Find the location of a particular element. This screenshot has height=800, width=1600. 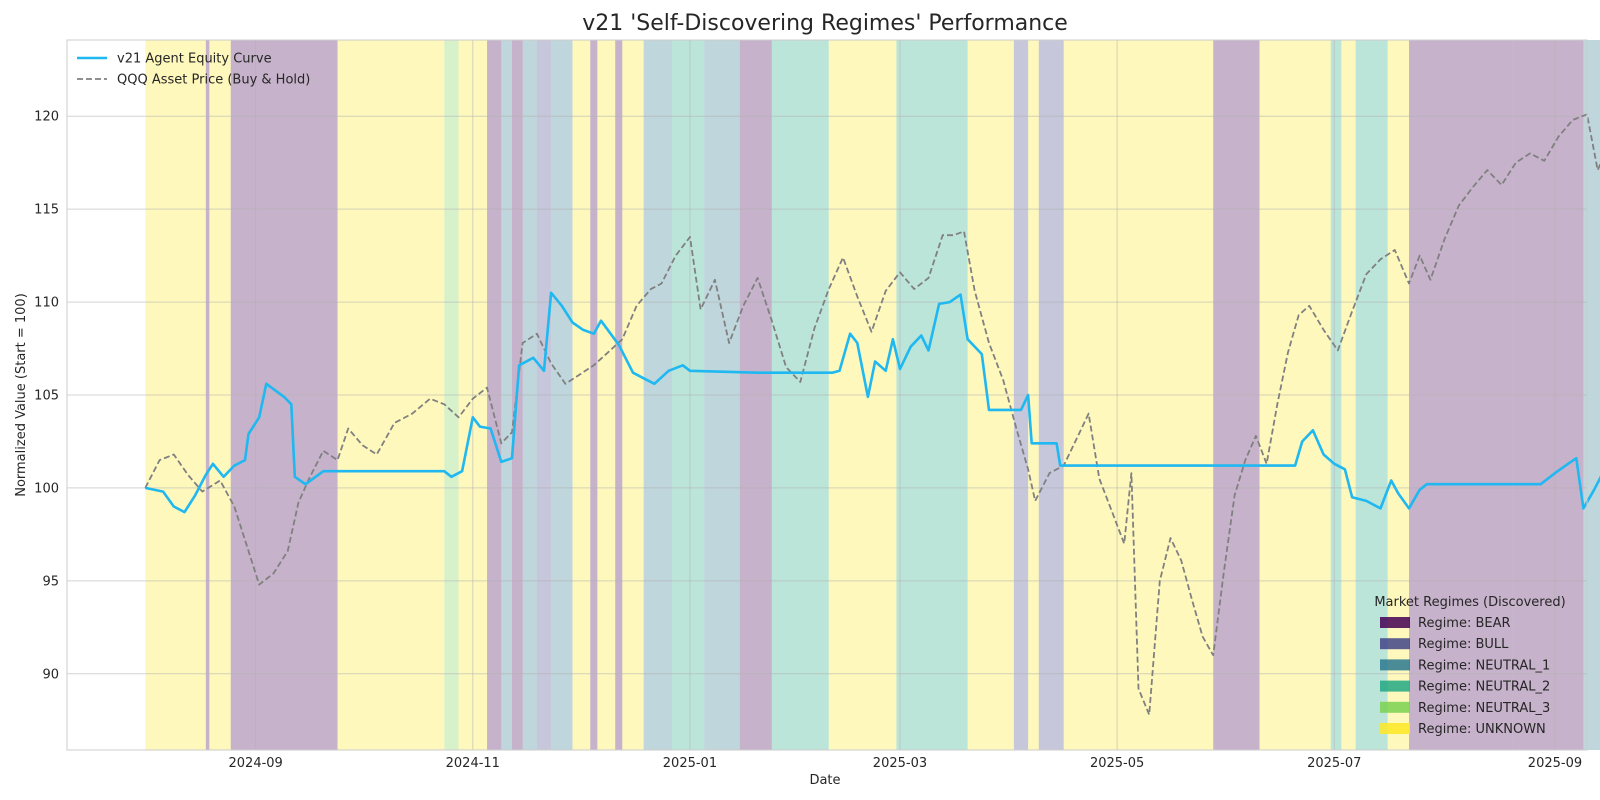

y-axis-label: Normalized Value (Start = 100) is located at coordinates (21, 395).